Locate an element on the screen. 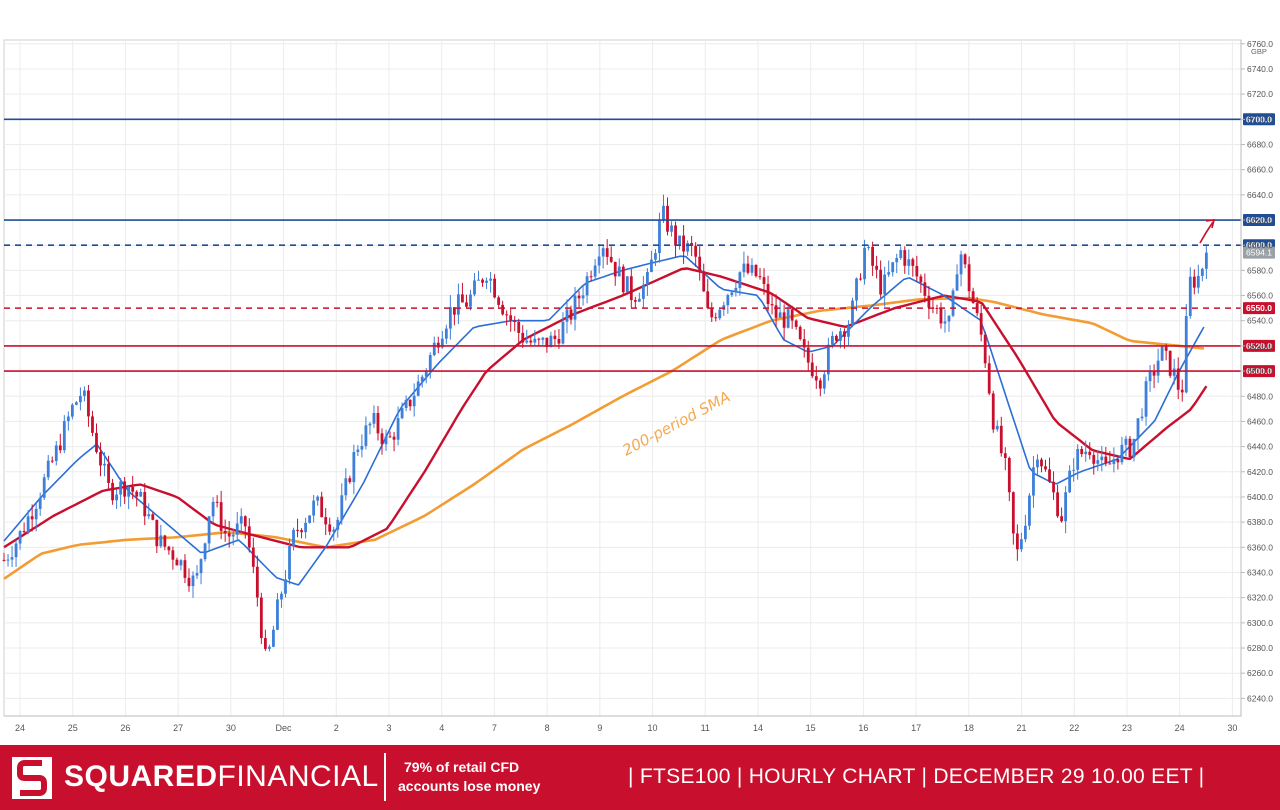 This screenshot has width=1280, height=810. y-tick-label: 6320.0 is located at coordinates (1260, 598).